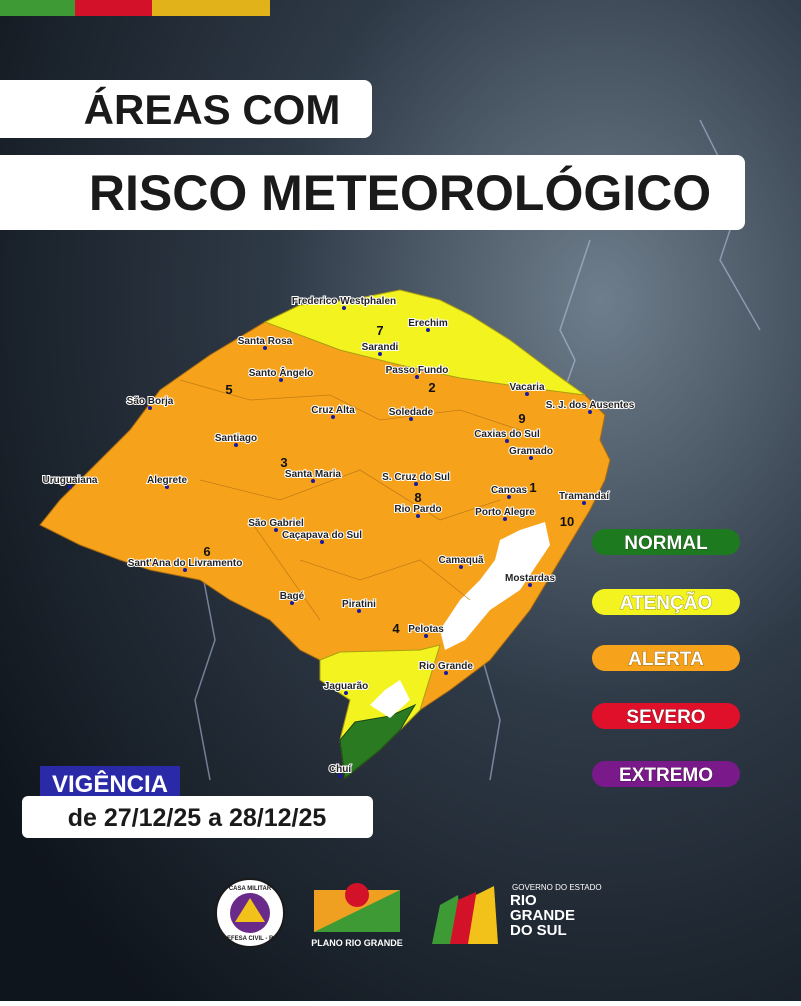 This screenshot has height=1006, width=801. Describe the element at coordinates (378, 741) in the screenshot. I see `normal-area` at that location.